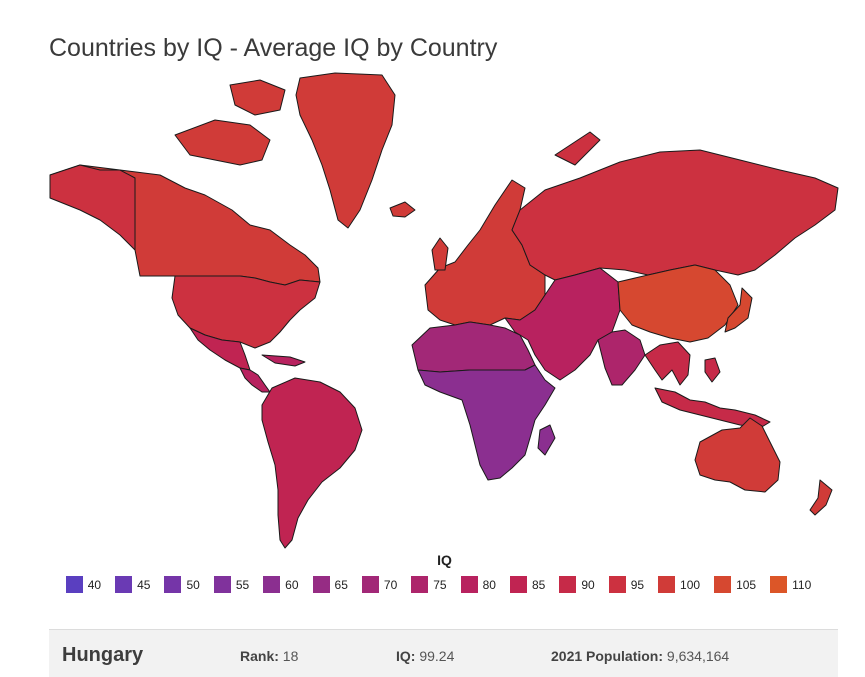 This screenshot has height=677, width=865. I want to click on legend-item: 65, so click(330, 584).